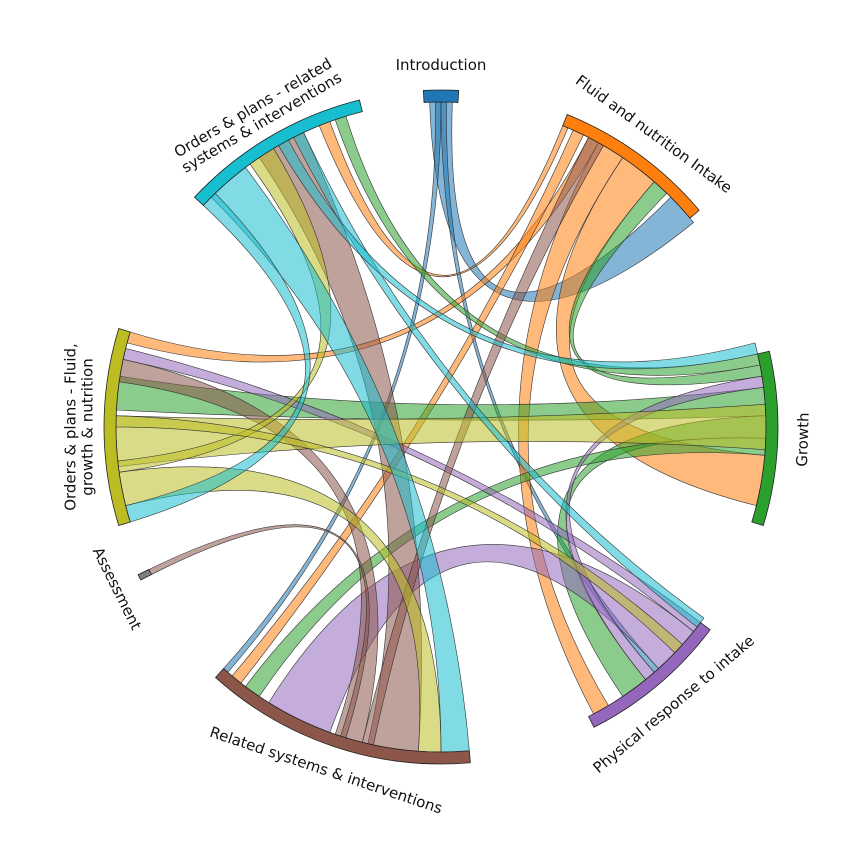 This screenshot has width=855, height=861. Describe the element at coordinates (441, 96) in the screenshot. I see `segment-arc-introduction` at that location.